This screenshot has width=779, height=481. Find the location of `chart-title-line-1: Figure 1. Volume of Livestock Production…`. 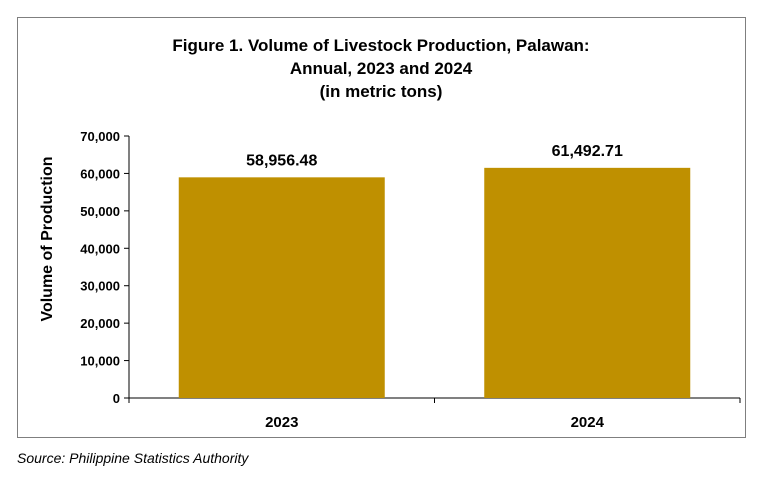

chart-title-line-1: Figure 1. Volume of Livestock Production… is located at coordinates (380, 45).